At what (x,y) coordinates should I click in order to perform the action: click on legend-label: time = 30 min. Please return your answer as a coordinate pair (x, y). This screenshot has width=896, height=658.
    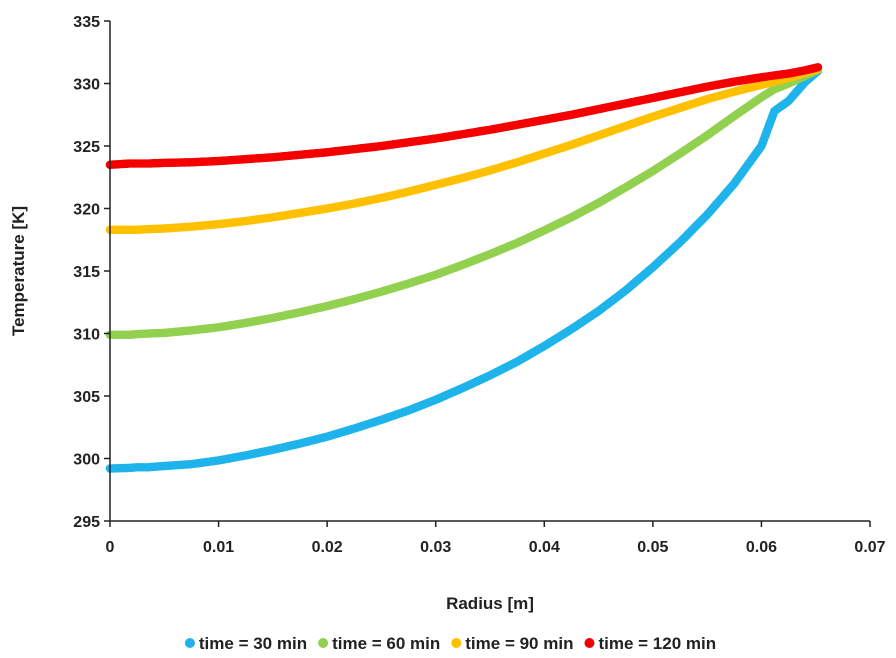
    Looking at the image, I should click on (253, 643).